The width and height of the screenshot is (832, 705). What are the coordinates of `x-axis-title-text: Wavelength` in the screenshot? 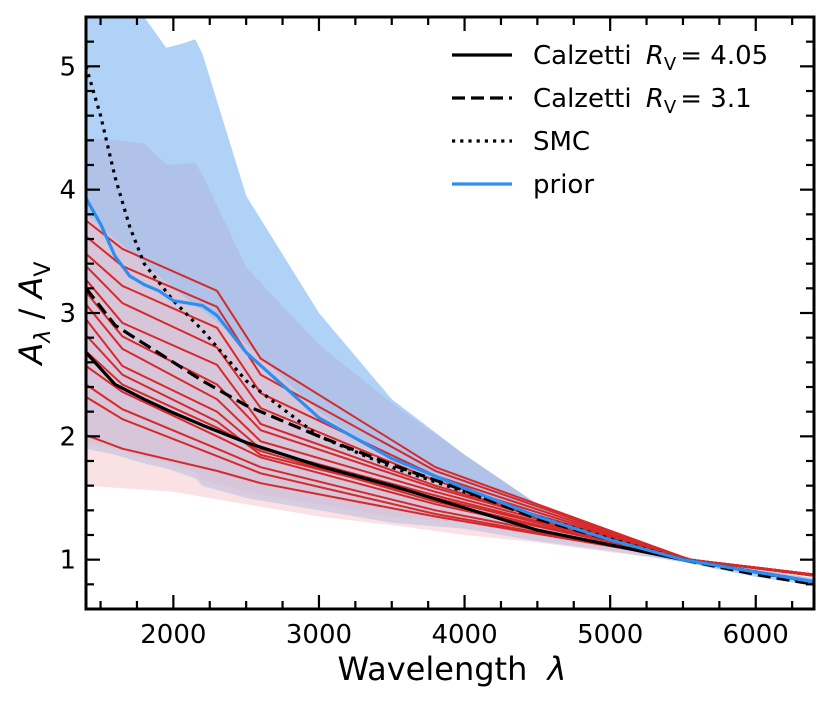 It's located at (433, 669).